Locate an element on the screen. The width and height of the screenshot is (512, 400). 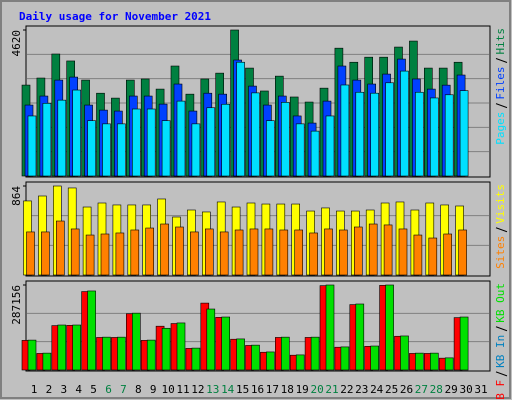
y-tick-group: 4620 is located at coordinates (16, 43).